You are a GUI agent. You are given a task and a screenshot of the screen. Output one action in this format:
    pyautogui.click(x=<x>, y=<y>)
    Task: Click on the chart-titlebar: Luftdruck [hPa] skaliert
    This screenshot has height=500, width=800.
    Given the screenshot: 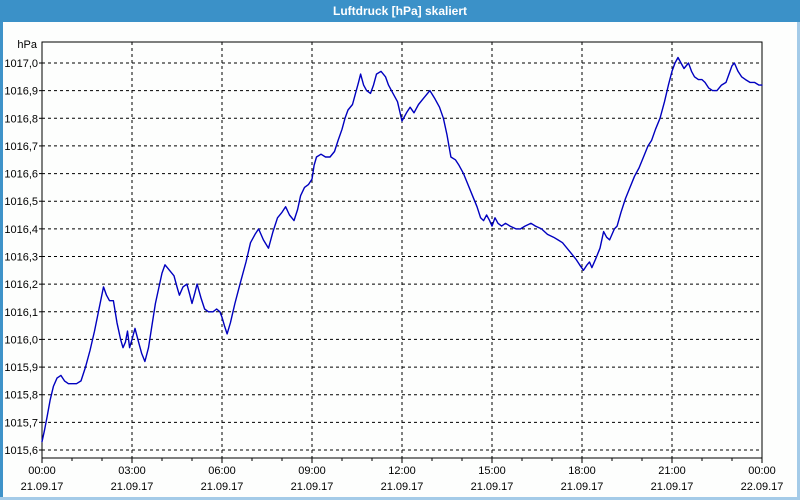 What is the action you would take?
    pyautogui.click(x=400, y=11)
    